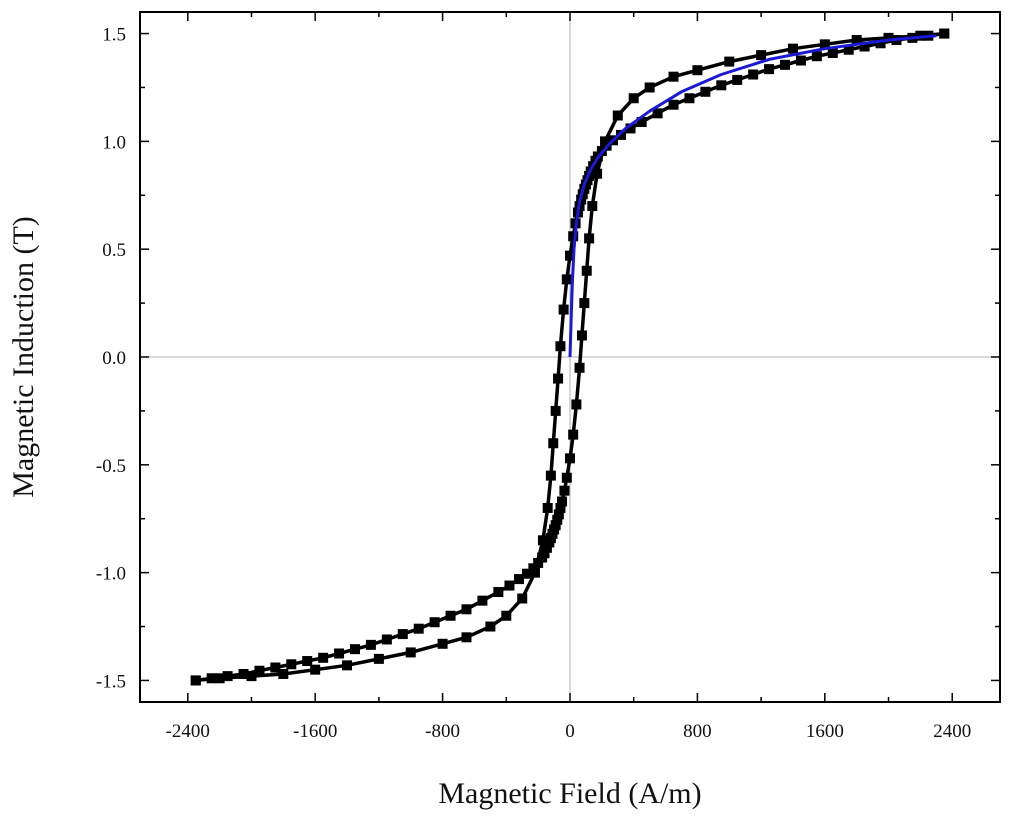  What do you see at coordinates (442, 731) in the screenshot?
I see `x-tick-label: -800` at bounding box center [442, 731].